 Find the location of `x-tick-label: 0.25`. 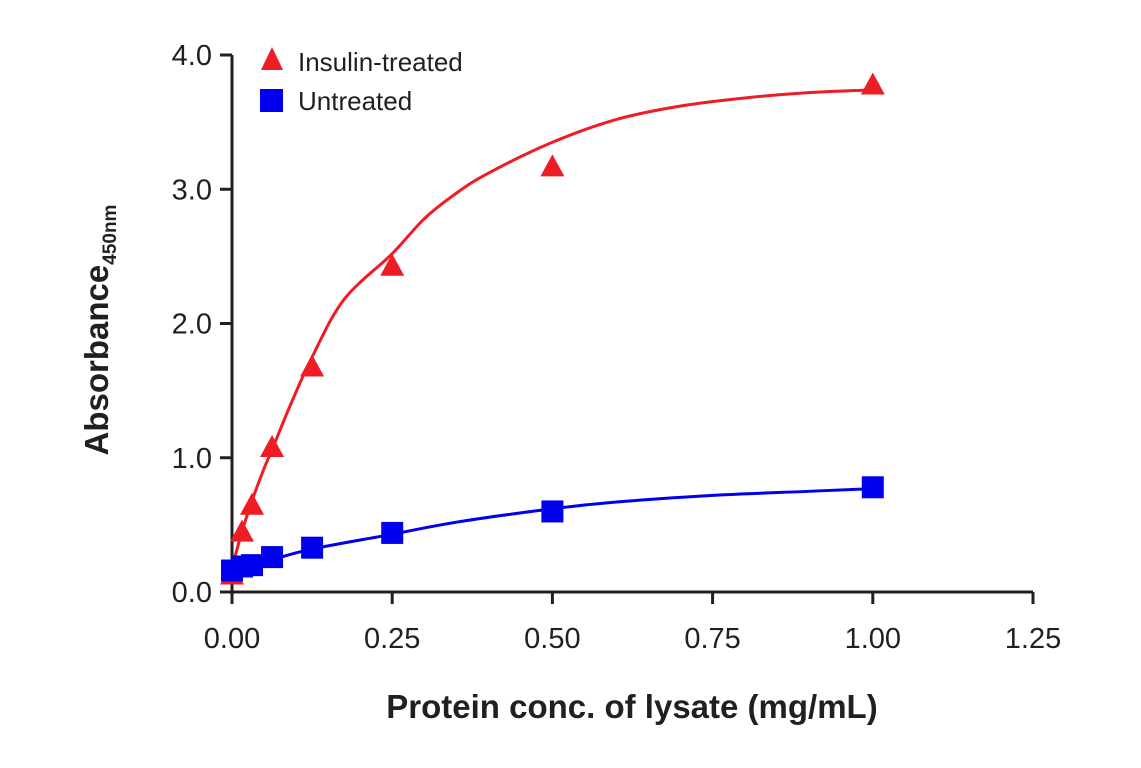

x-tick-label: 0.25 is located at coordinates (392, 639).